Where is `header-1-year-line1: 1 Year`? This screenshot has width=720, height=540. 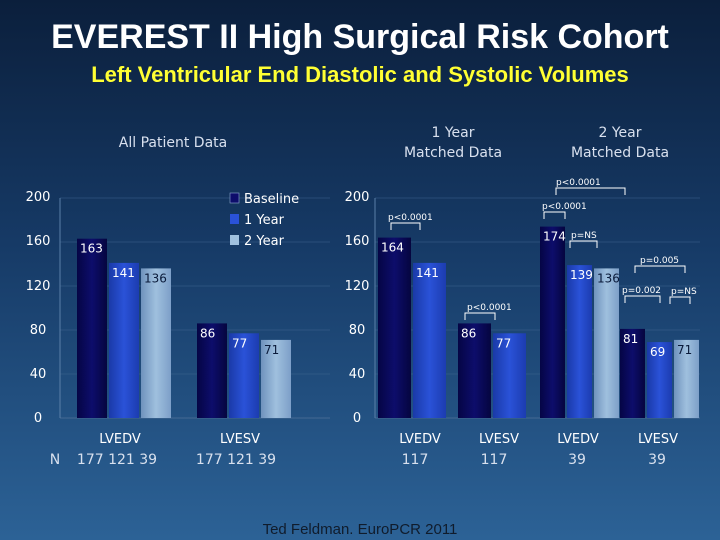
header-1-year-line1: 1 Year is located at coordinates (453, 133).